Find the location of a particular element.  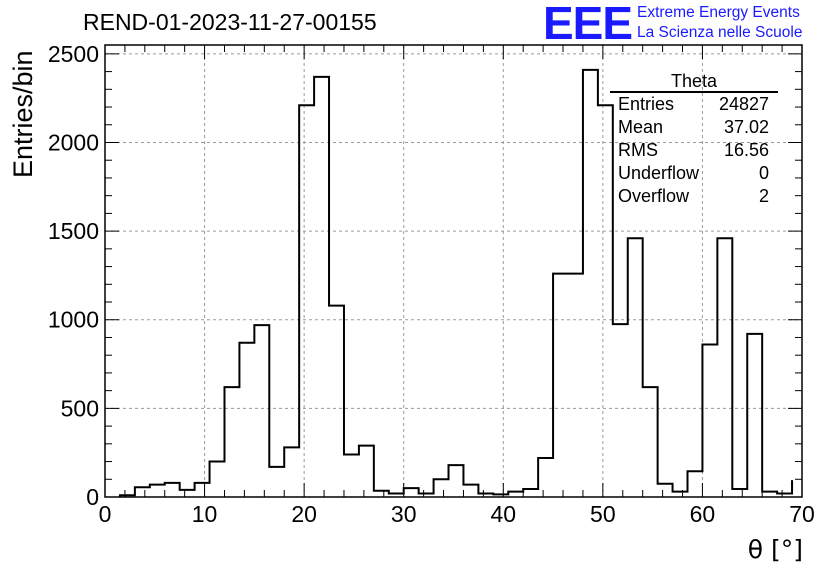

stats-row: Underflow 0 is located at coordinates (694, 173).